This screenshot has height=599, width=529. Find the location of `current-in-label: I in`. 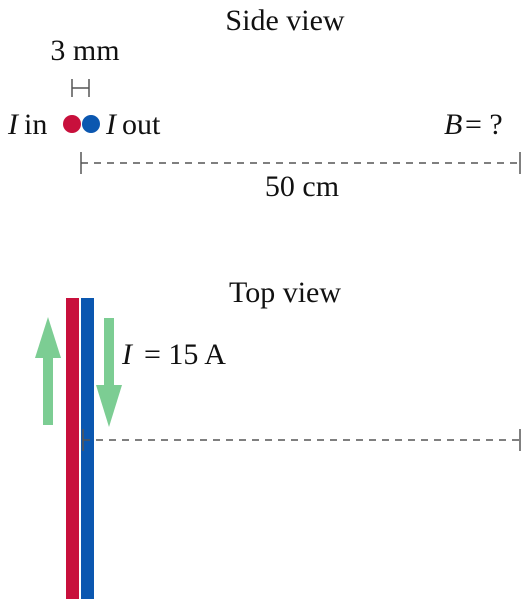

current-in-label: I in is located at coordinates (27, 124).